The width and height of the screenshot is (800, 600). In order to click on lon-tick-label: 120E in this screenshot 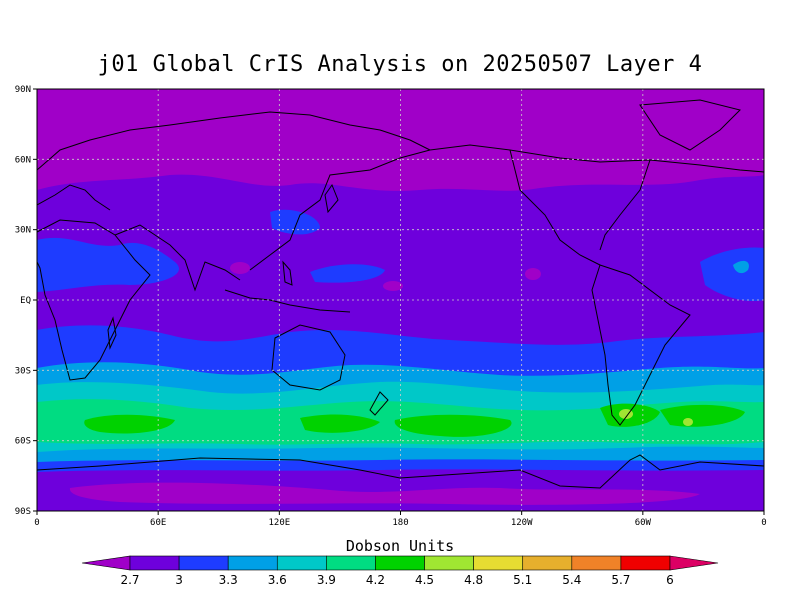, I will do `click(279, 523)`.